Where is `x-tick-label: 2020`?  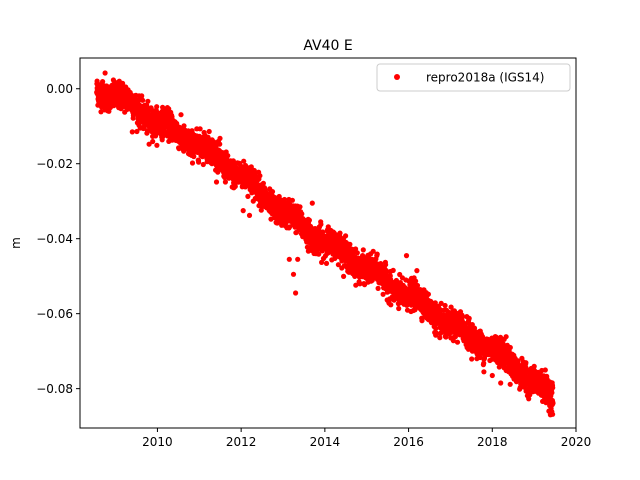
x-tick-label: 2020 is located at coordinates (576, 442).